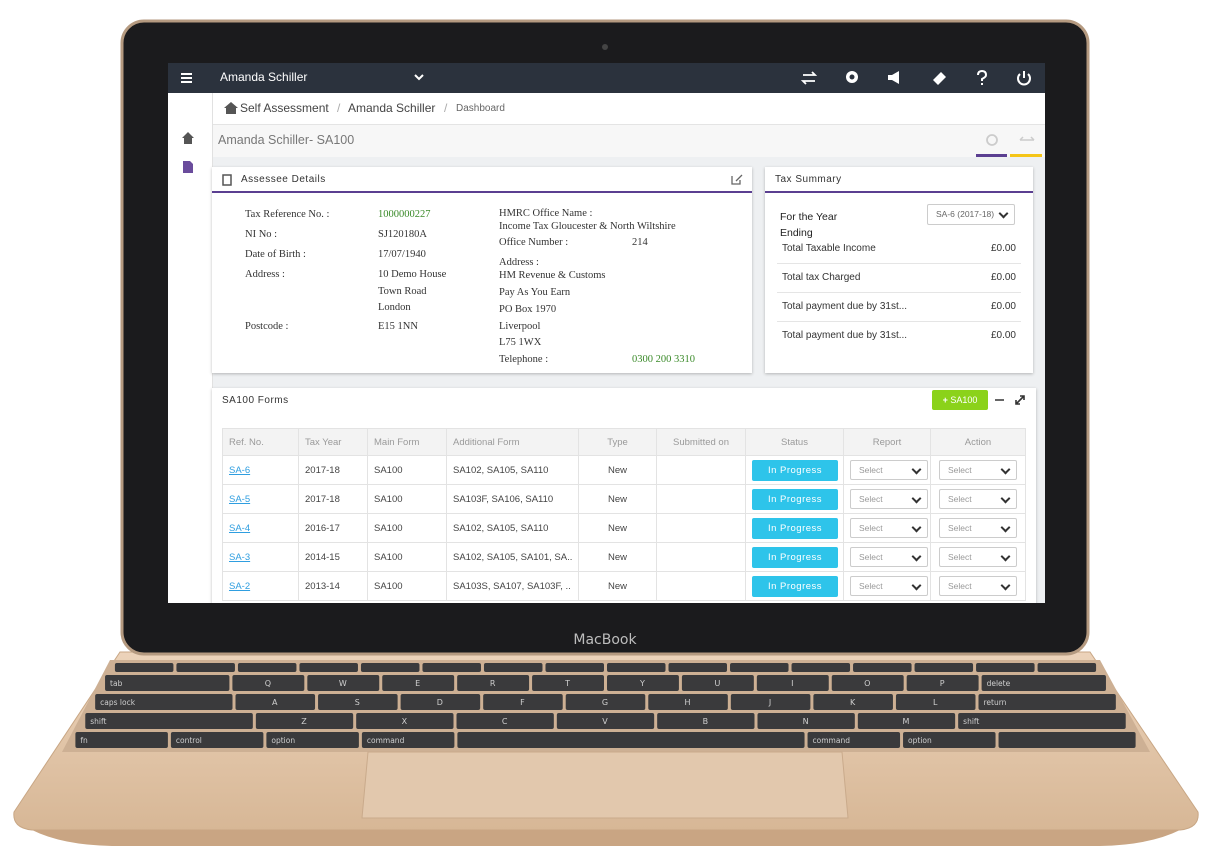  What do you see at coordinates (920, 740) in the screenshot?
I see `key-label: option` at bounding box center [920, 740].